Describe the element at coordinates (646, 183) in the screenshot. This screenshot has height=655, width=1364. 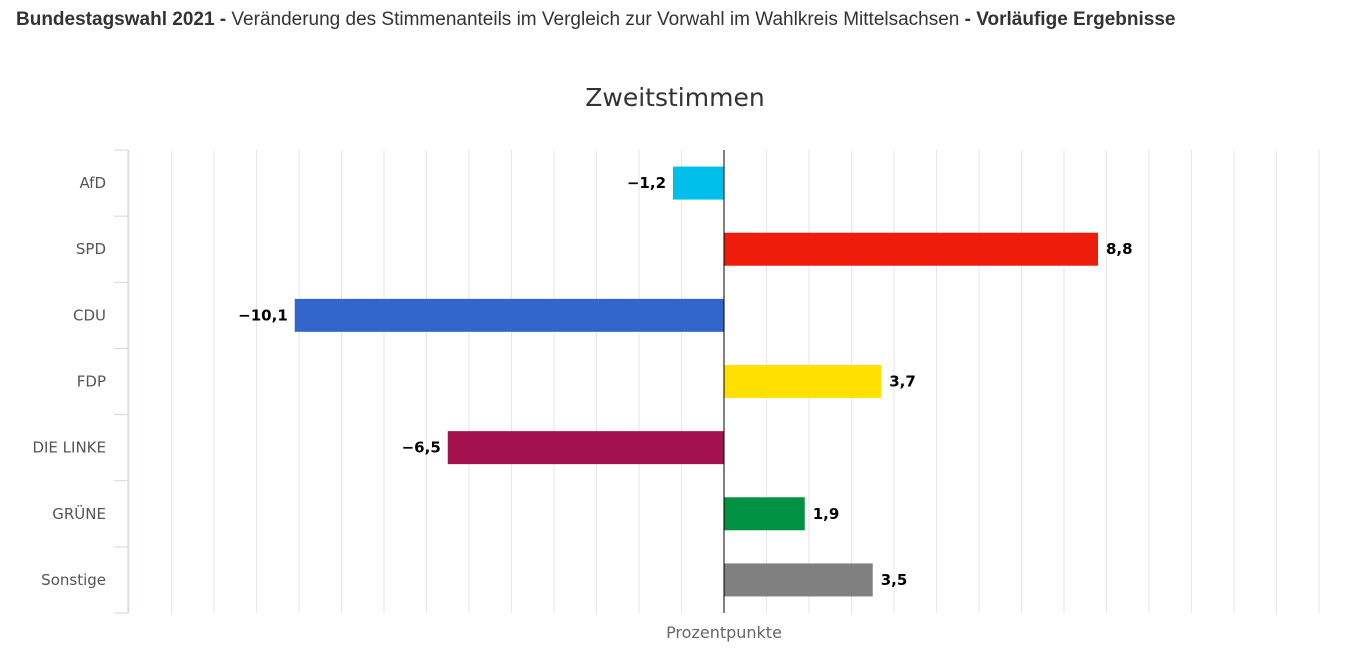
I see `data-label: −1,2` at that location.